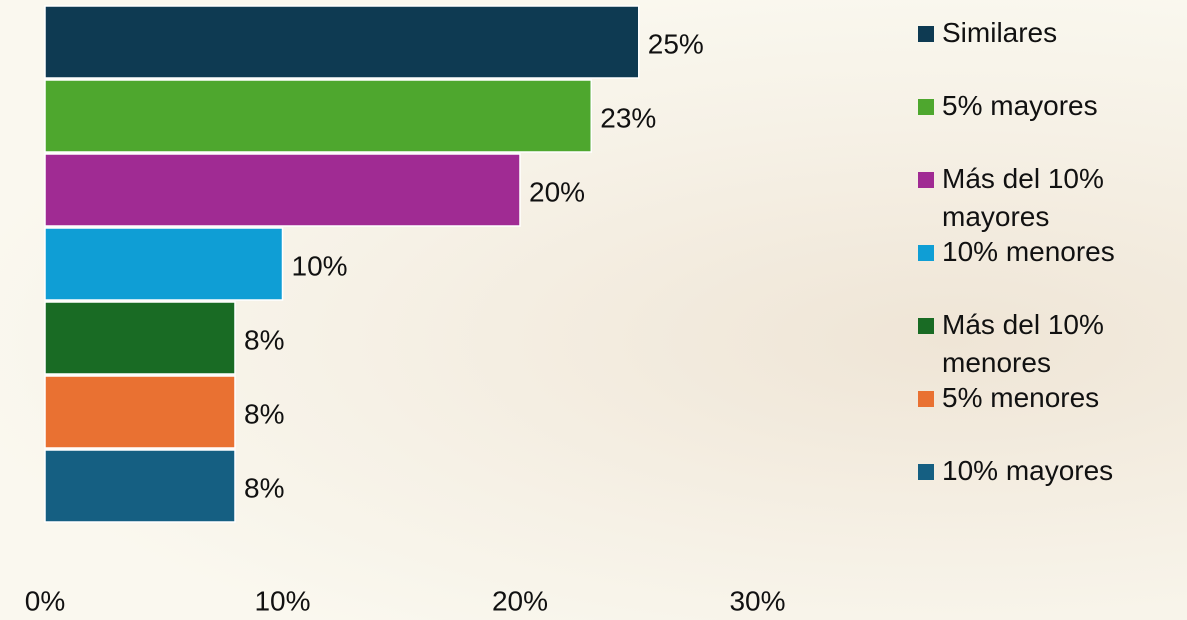 The image size is (1187, 620). I want to click on legend-item: Similares, so click(1038, 33).